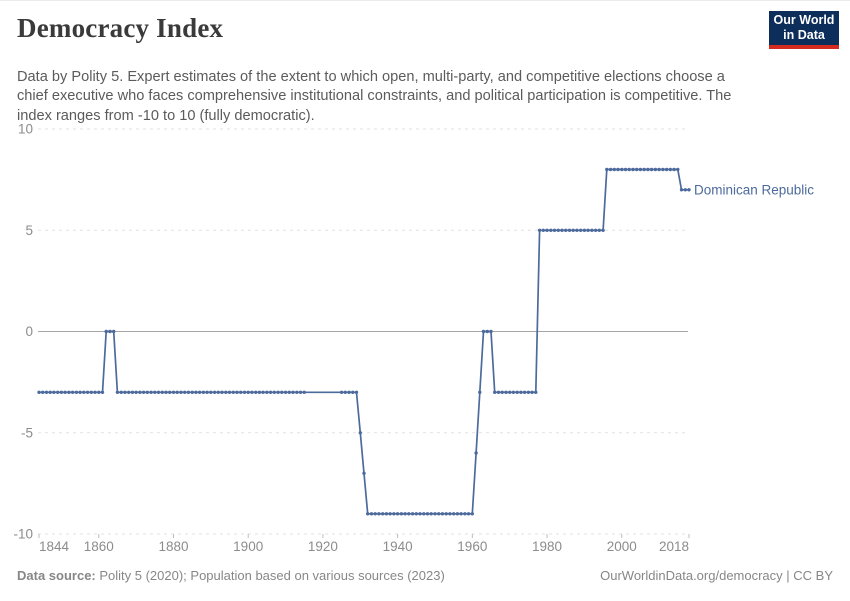  Describe the element at coordinates (674, 546) in the screenshot. I see `x-tick-label: 2018` at that location.